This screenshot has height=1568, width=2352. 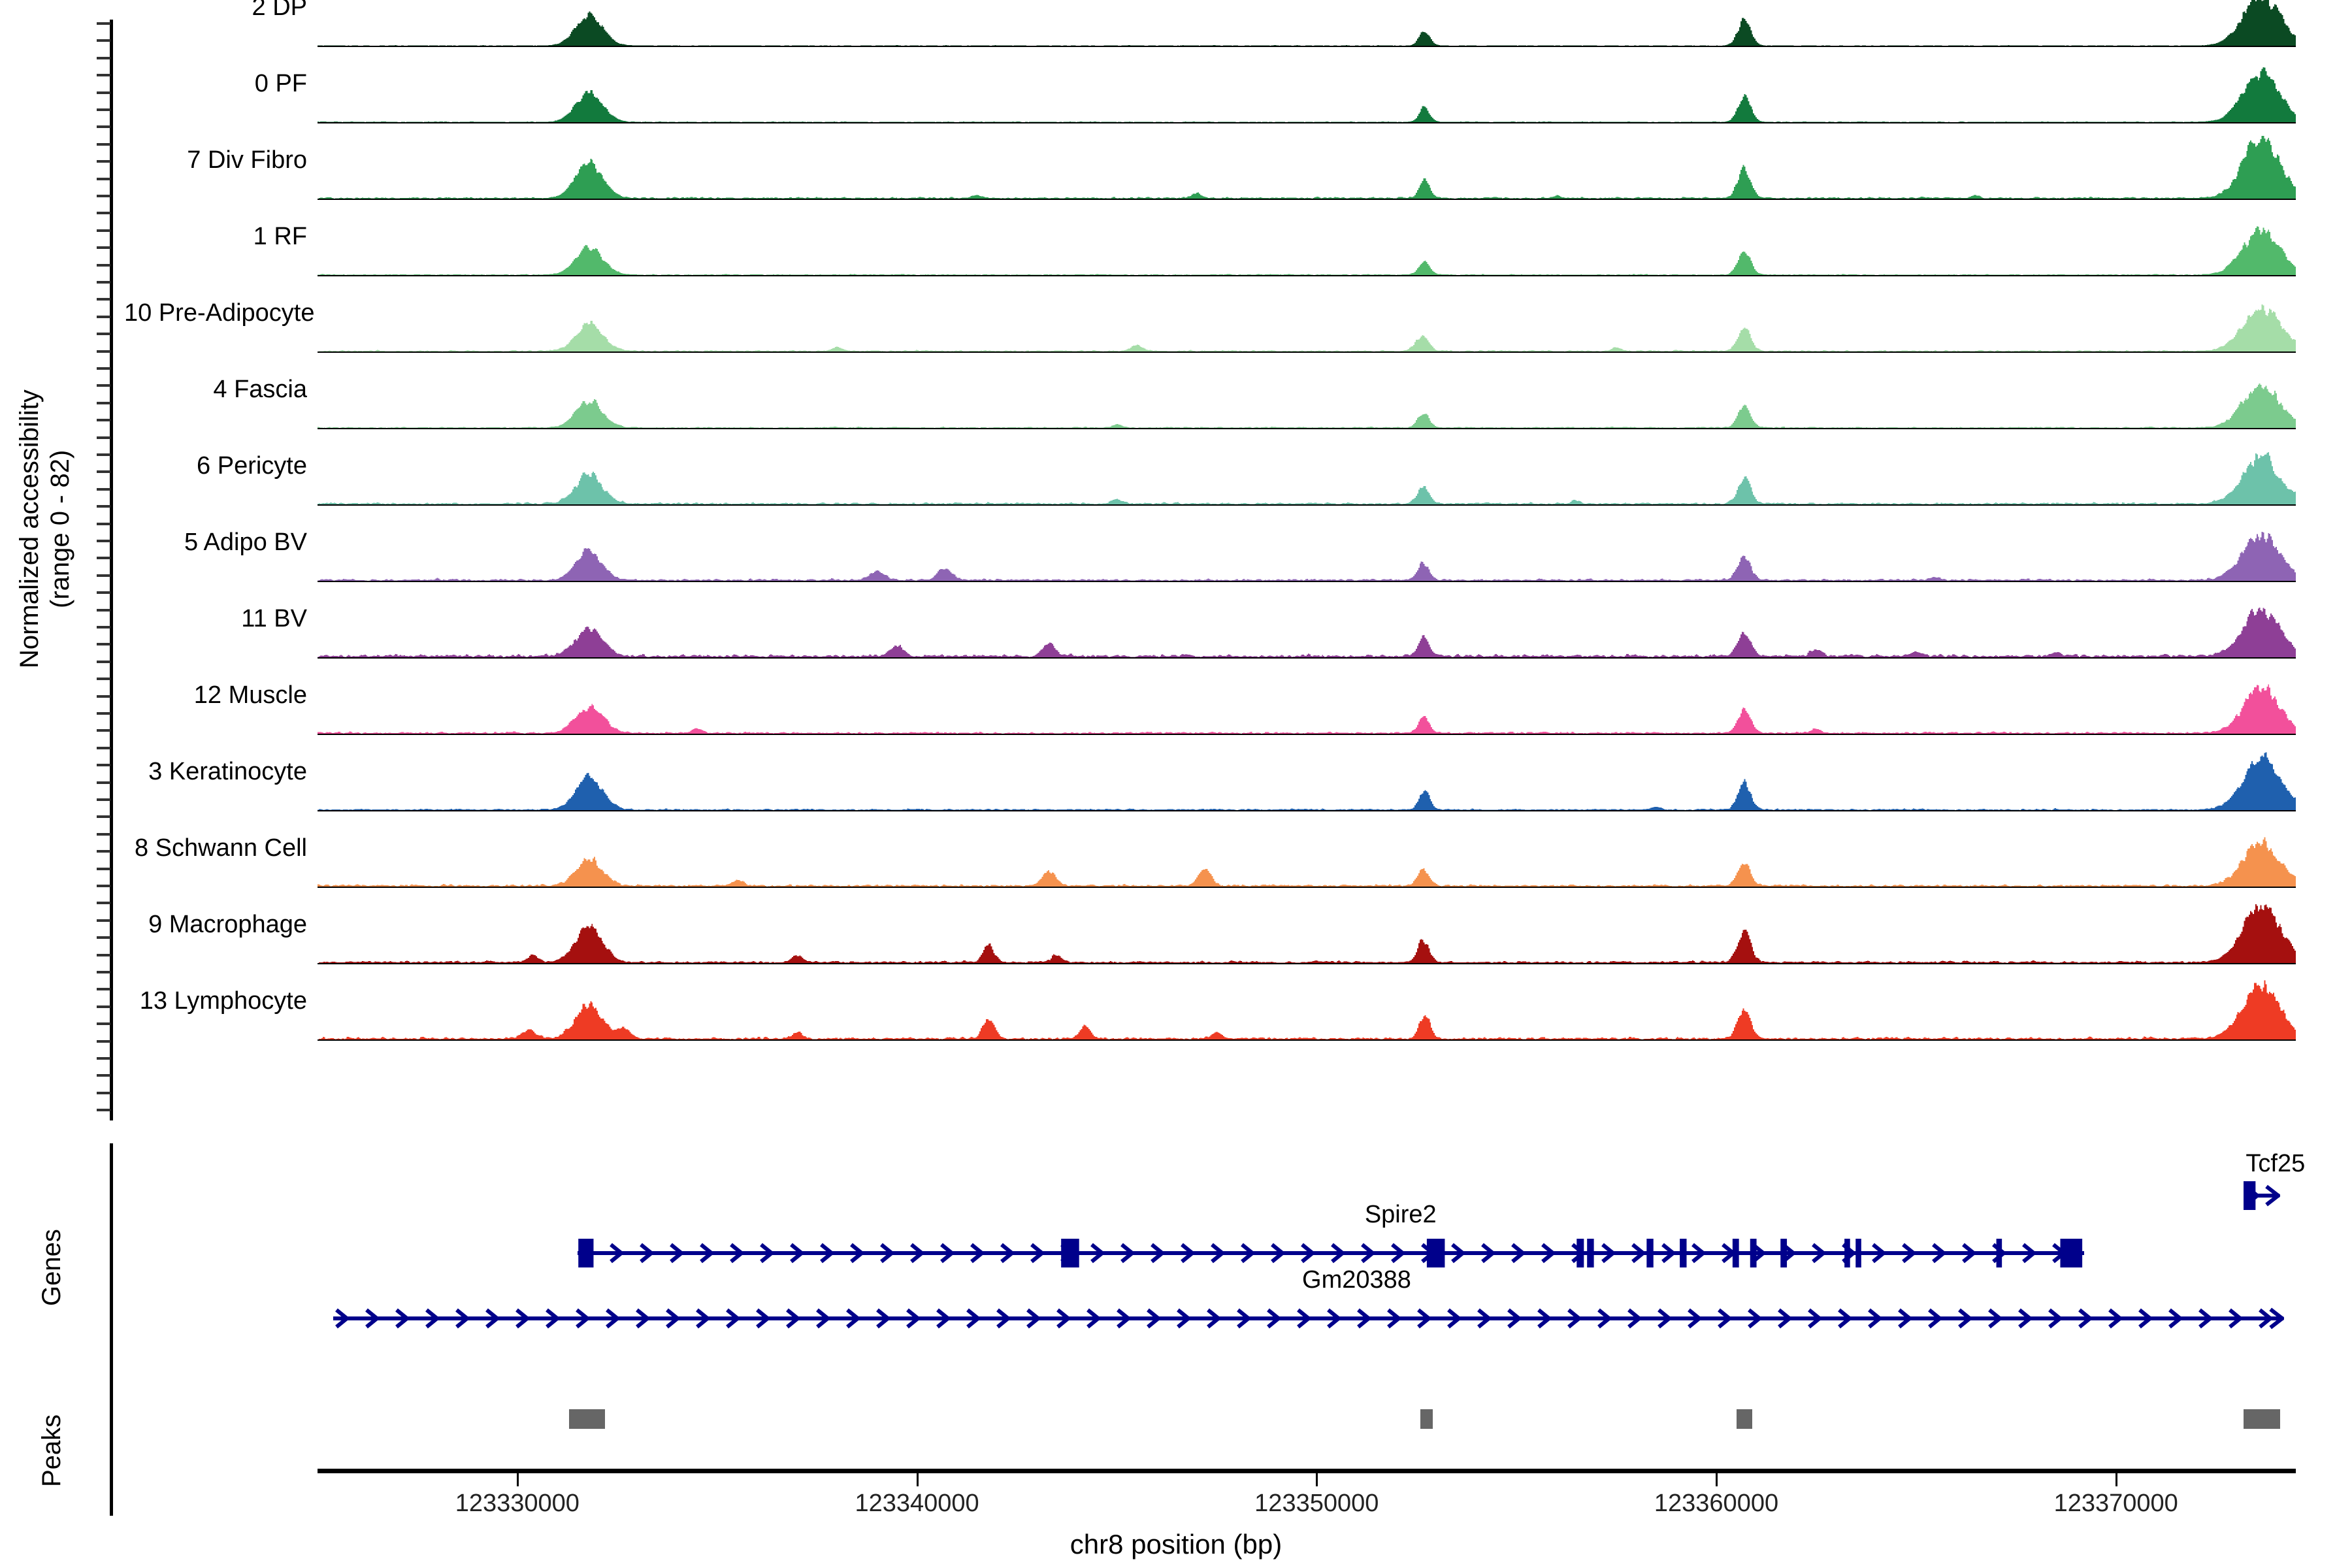 What do you see at coordinates (260, 389) in the screenshot?
I see `track-label-4-fascia: 4 Fascia` at bounding box center [260, 389].